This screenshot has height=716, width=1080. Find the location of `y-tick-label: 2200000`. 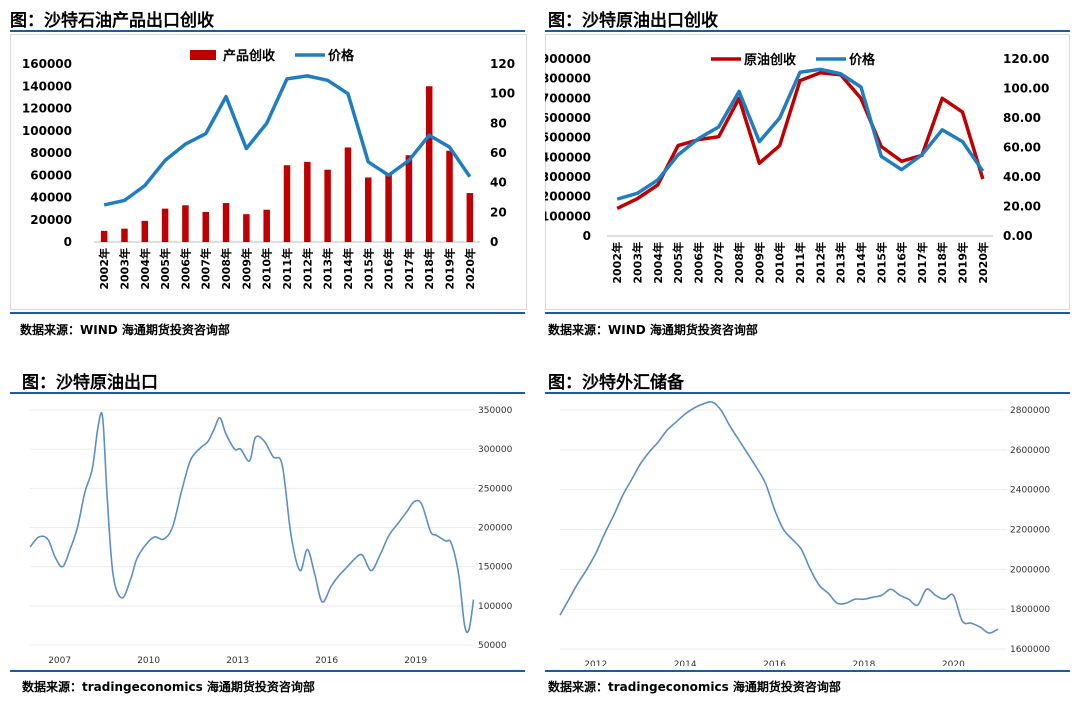

y-tick-label: 2200000 is located at coordinates (1030, 531).